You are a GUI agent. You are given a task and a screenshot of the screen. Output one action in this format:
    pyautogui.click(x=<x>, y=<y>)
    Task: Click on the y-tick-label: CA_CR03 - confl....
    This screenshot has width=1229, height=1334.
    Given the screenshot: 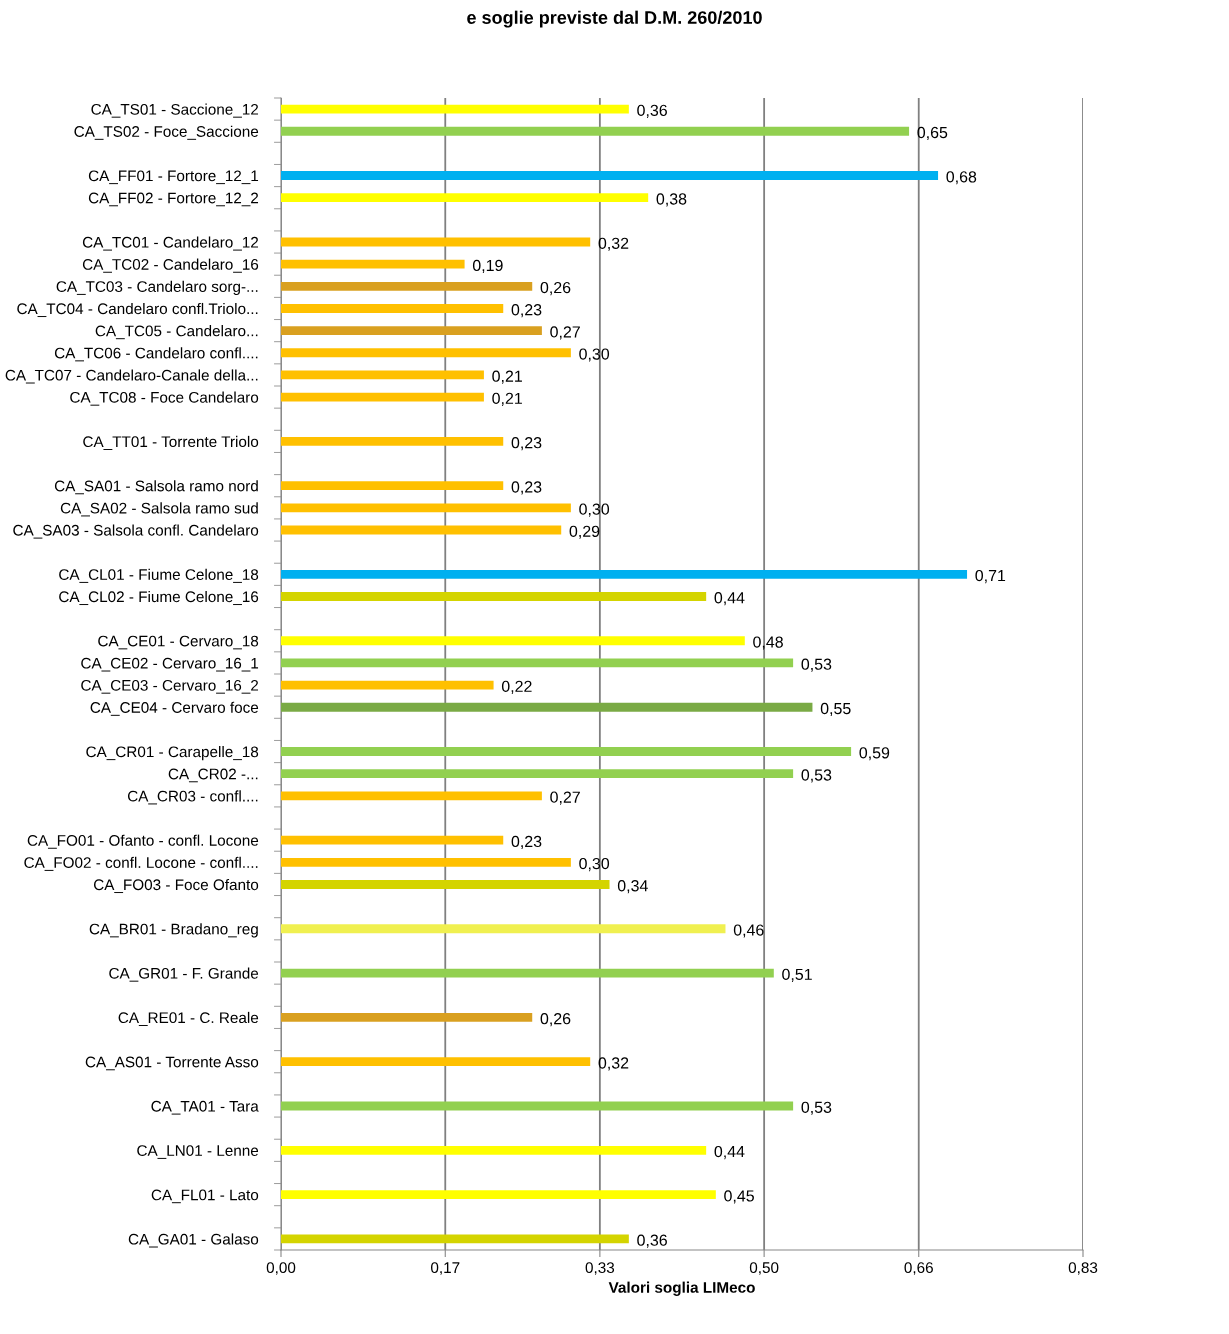 What is the action you would take?
    pyautogui.click(x=192, y=797)
    